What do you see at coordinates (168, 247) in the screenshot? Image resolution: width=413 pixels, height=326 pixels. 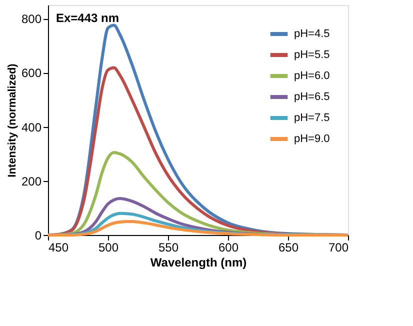 I see `x-tick-label: 550` at bounding box center [168, 247].